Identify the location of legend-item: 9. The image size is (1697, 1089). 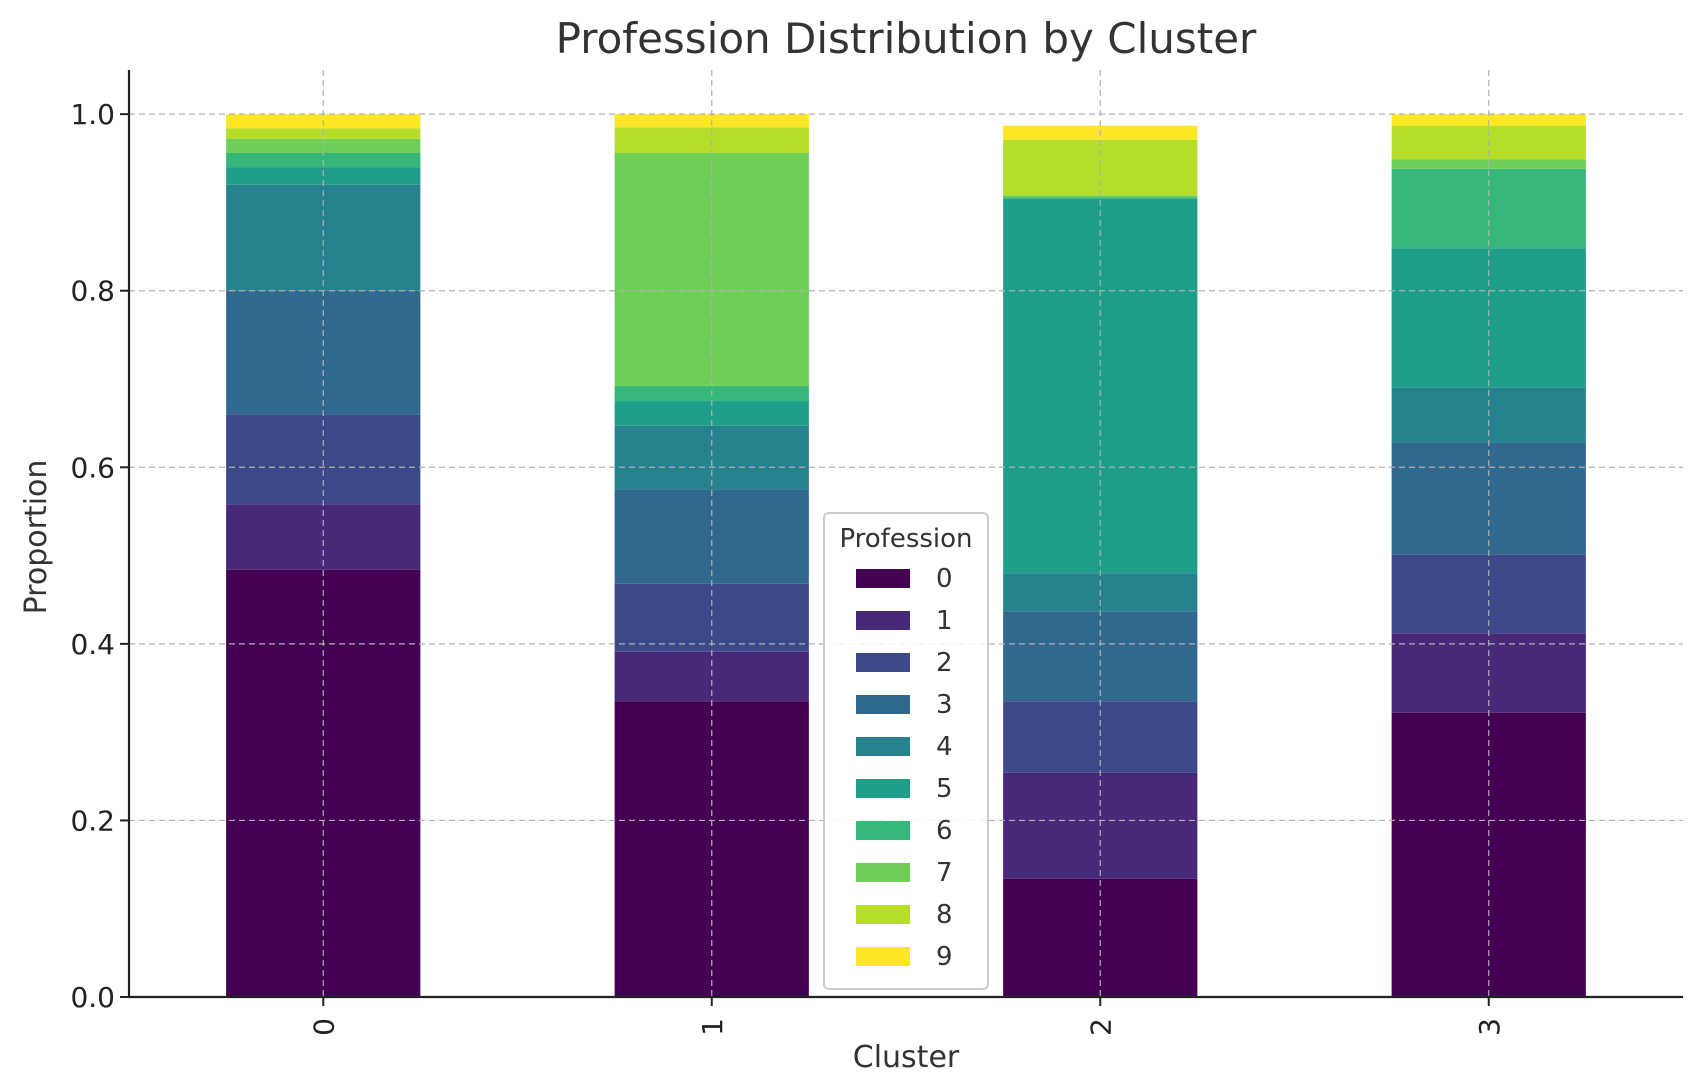
(904, 957).